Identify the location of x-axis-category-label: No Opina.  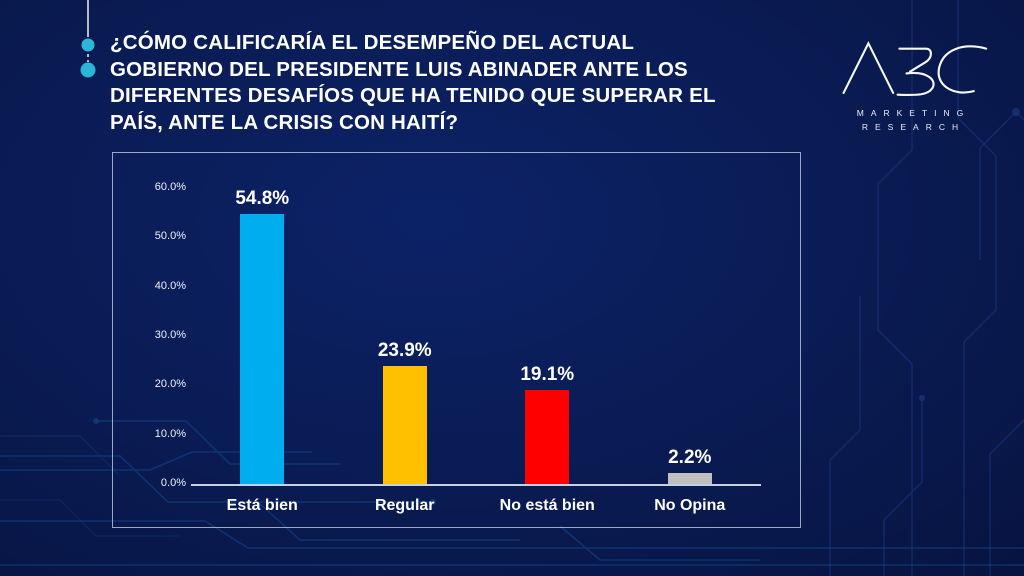
(690, 505).